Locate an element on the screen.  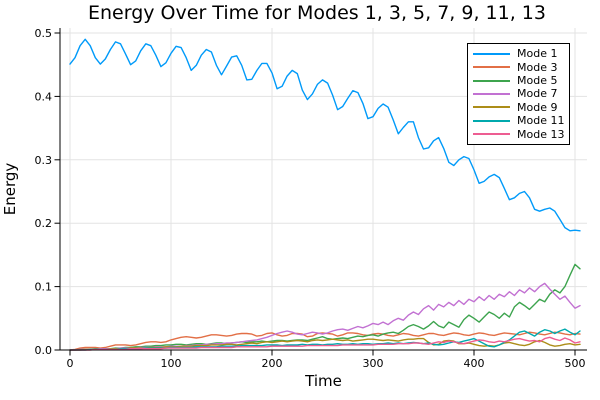
legend-item-label: Mode 11 is located at coordinates (541, 121).